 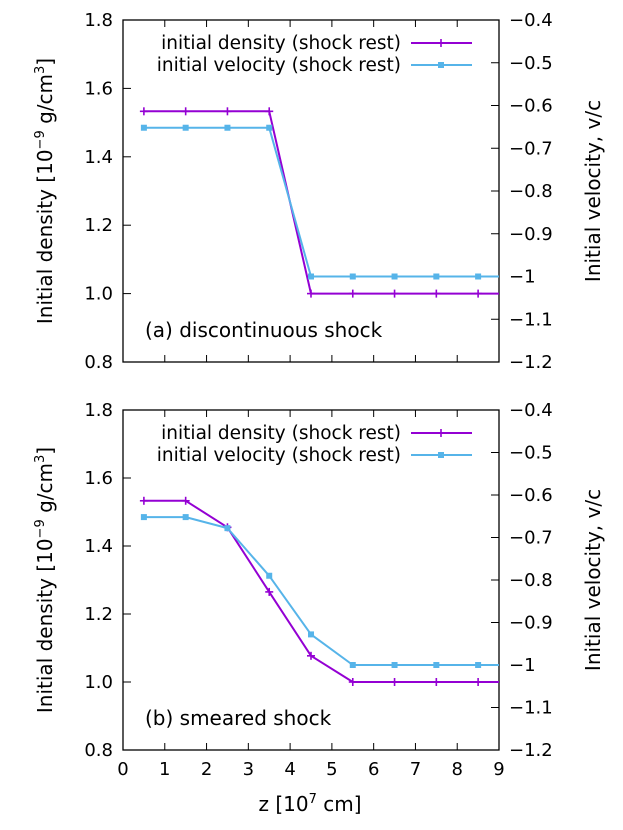 What do you see at coordinates (415, 769) in the screenshot?
I see `x-tick-label: 7` at bounding box center [415, 769].